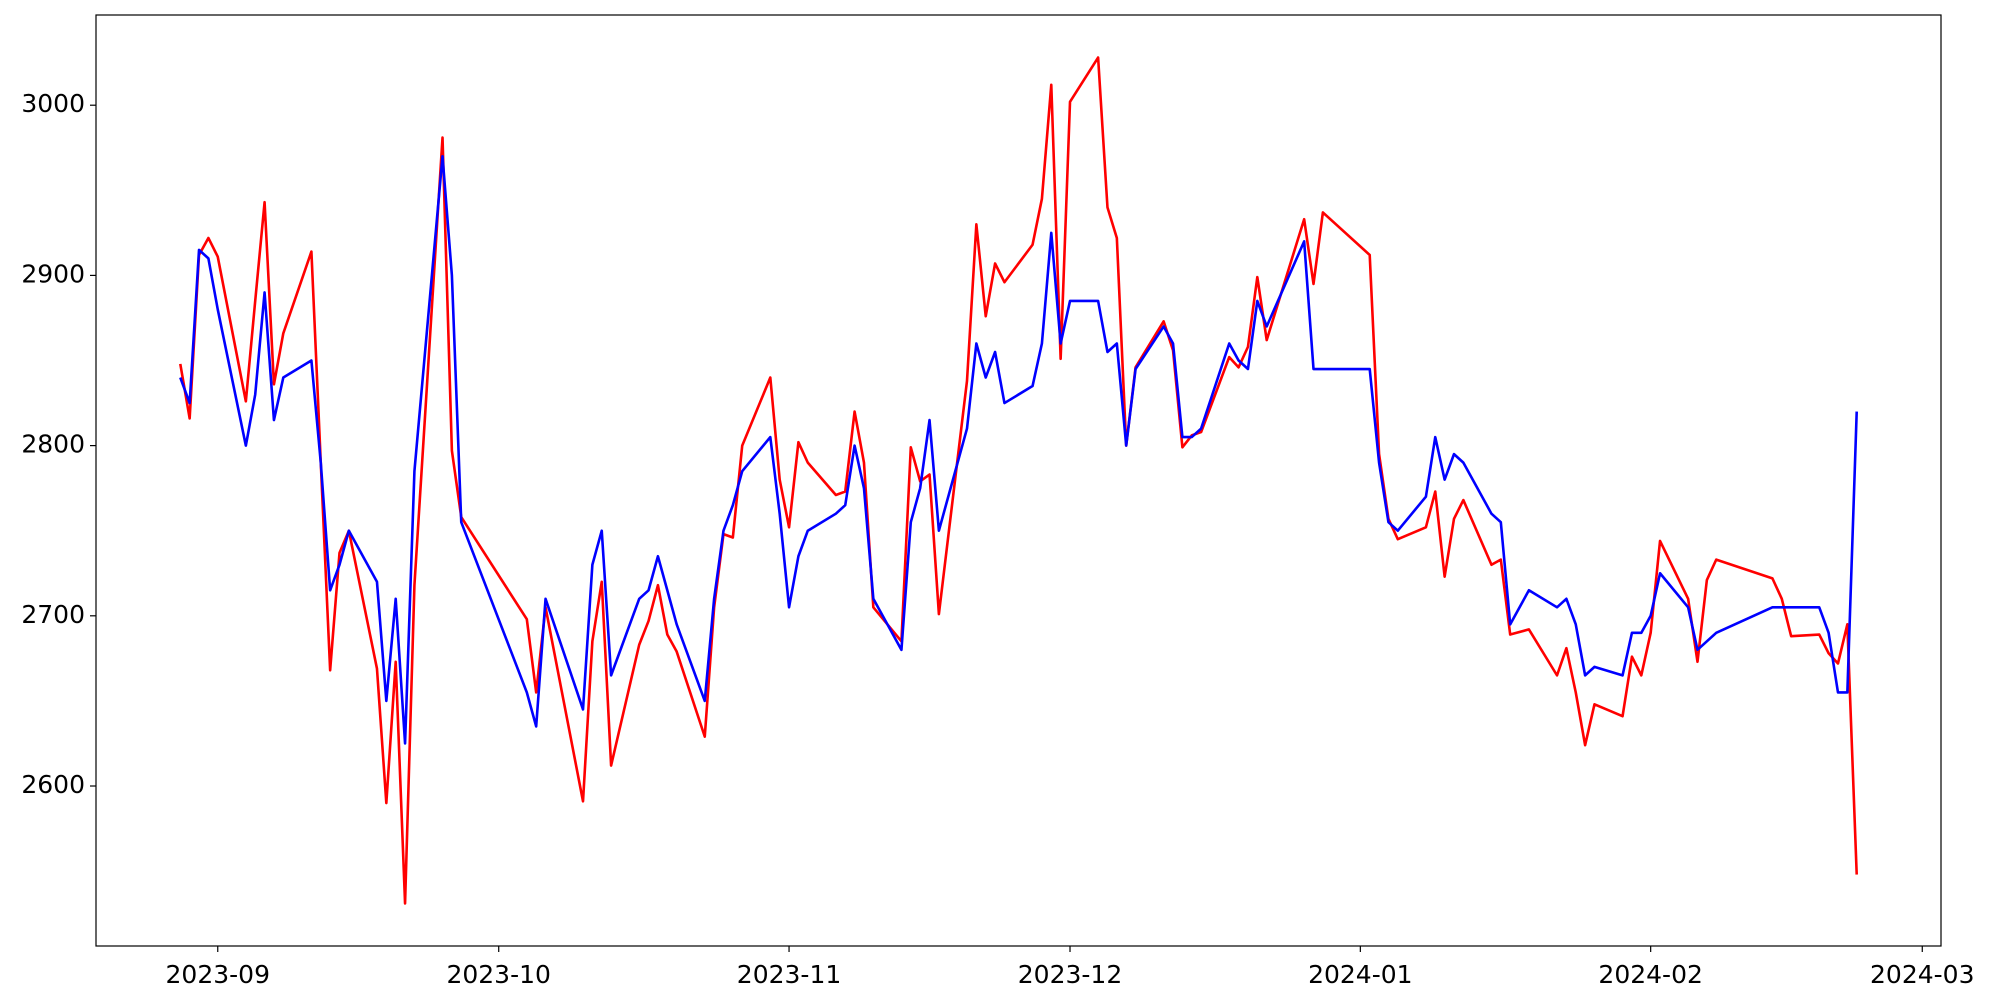  I want to click on y-tick-label: 2900, so click(53, 273).